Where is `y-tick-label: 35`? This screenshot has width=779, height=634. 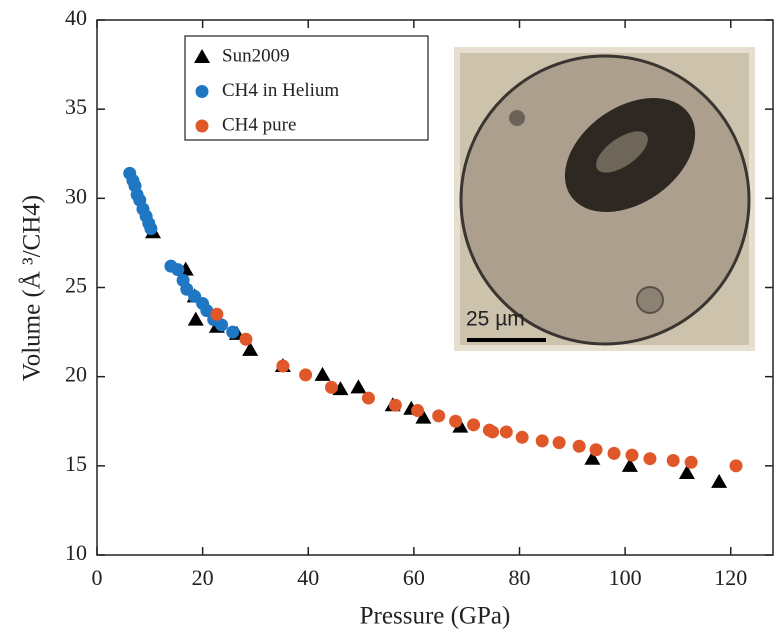 y-tick-label: 35 is located at coordinates (76, 106).